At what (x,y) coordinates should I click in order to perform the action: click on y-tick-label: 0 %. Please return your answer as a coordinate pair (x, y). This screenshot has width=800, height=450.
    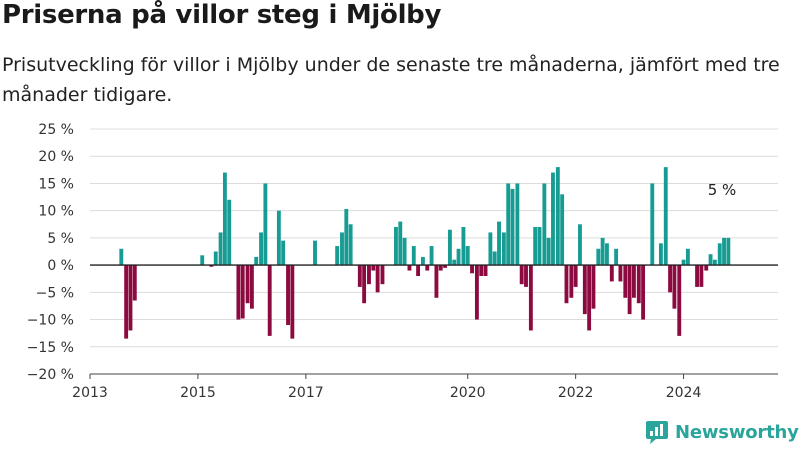
    Looking at the image, I should click on (60, 266).